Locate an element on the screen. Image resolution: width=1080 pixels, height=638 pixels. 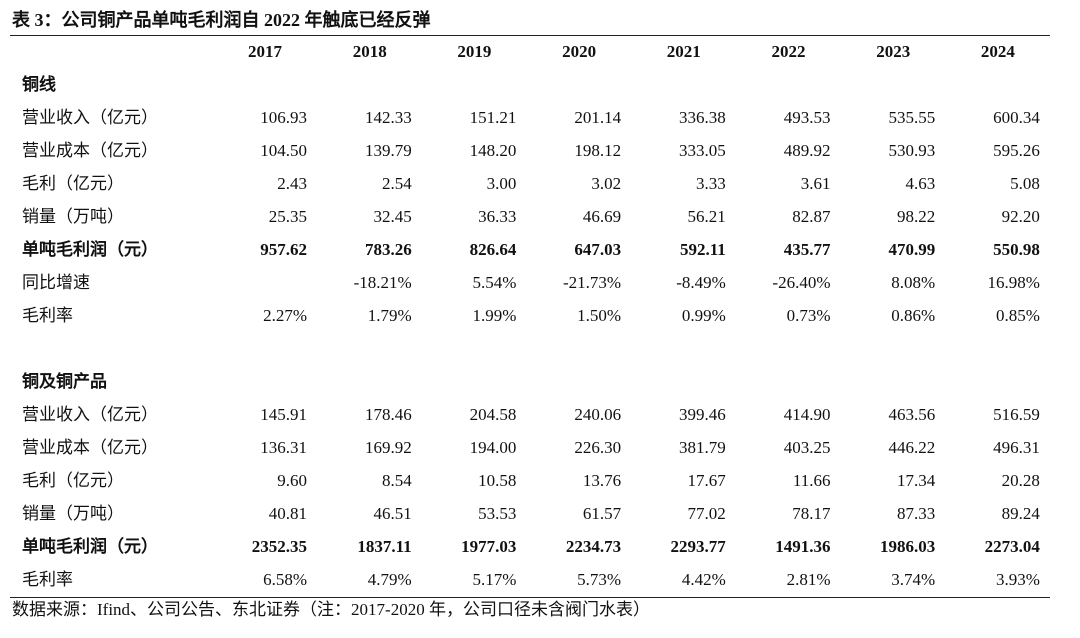
cell: 530.93 is located at coordinates (912, 150).